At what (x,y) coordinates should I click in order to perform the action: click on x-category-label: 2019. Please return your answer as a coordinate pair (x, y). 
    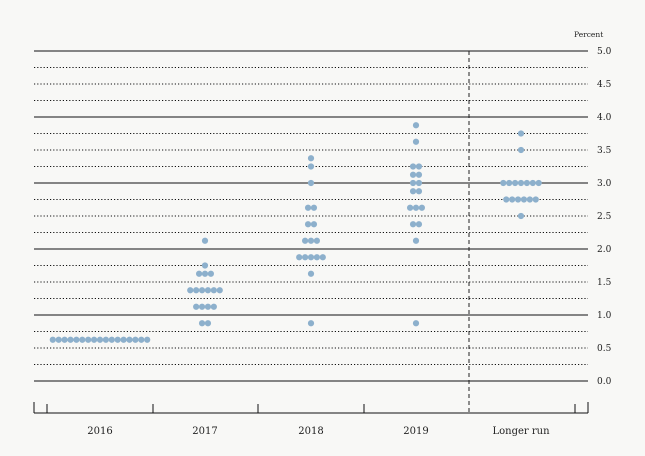
    Looking at the image, I should click on (415, 431).